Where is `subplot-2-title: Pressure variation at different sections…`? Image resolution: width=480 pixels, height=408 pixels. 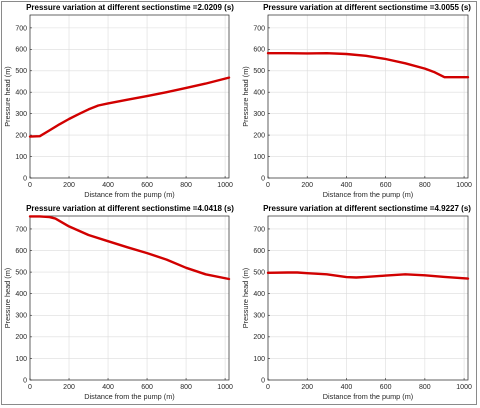
subplot-2-title: Pressure variation at different sections… is located at coordinates (367, 7).